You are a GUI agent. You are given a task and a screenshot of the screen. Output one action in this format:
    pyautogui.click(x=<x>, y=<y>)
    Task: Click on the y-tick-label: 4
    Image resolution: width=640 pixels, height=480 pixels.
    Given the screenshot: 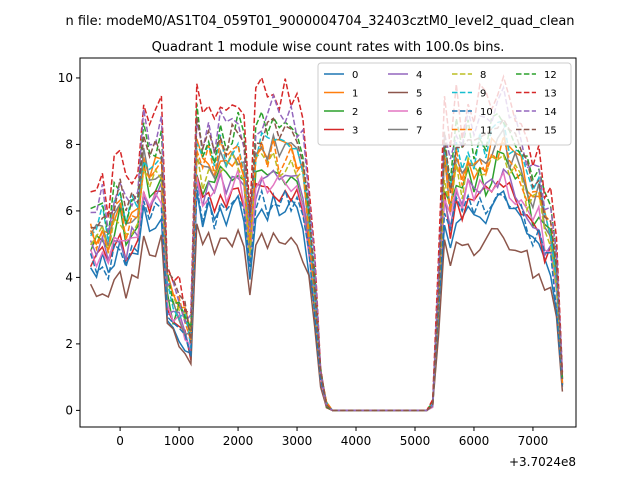 What is the action you would take?
    pyautogui.click(x=69, y=277)
    